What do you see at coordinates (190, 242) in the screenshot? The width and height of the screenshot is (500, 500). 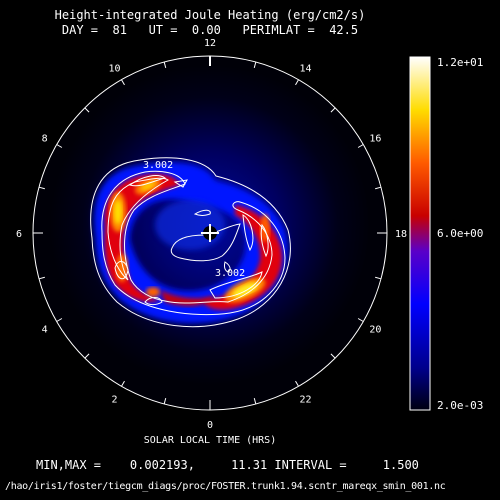 I see `contour-lines` at bounding box center [190, 242].